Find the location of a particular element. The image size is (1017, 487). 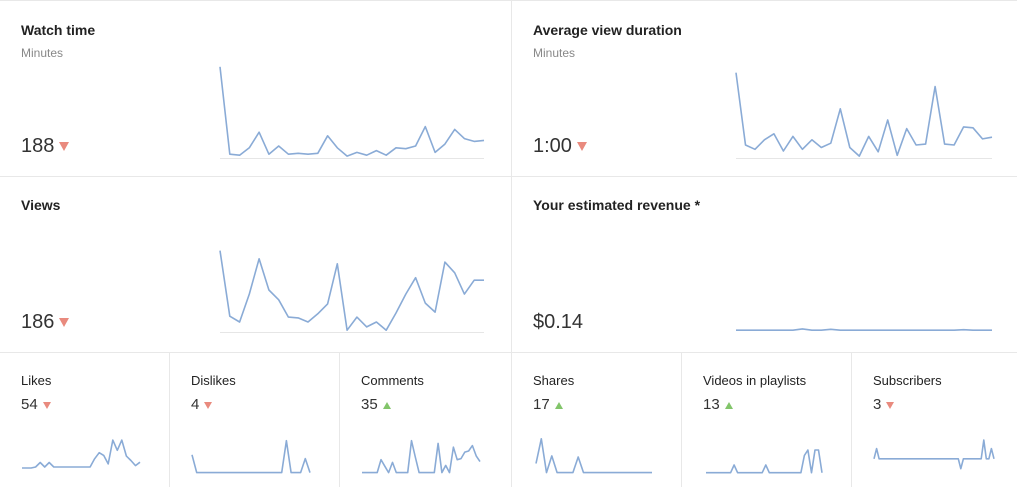

shares-sparkline is located at coordinates (593, 456).